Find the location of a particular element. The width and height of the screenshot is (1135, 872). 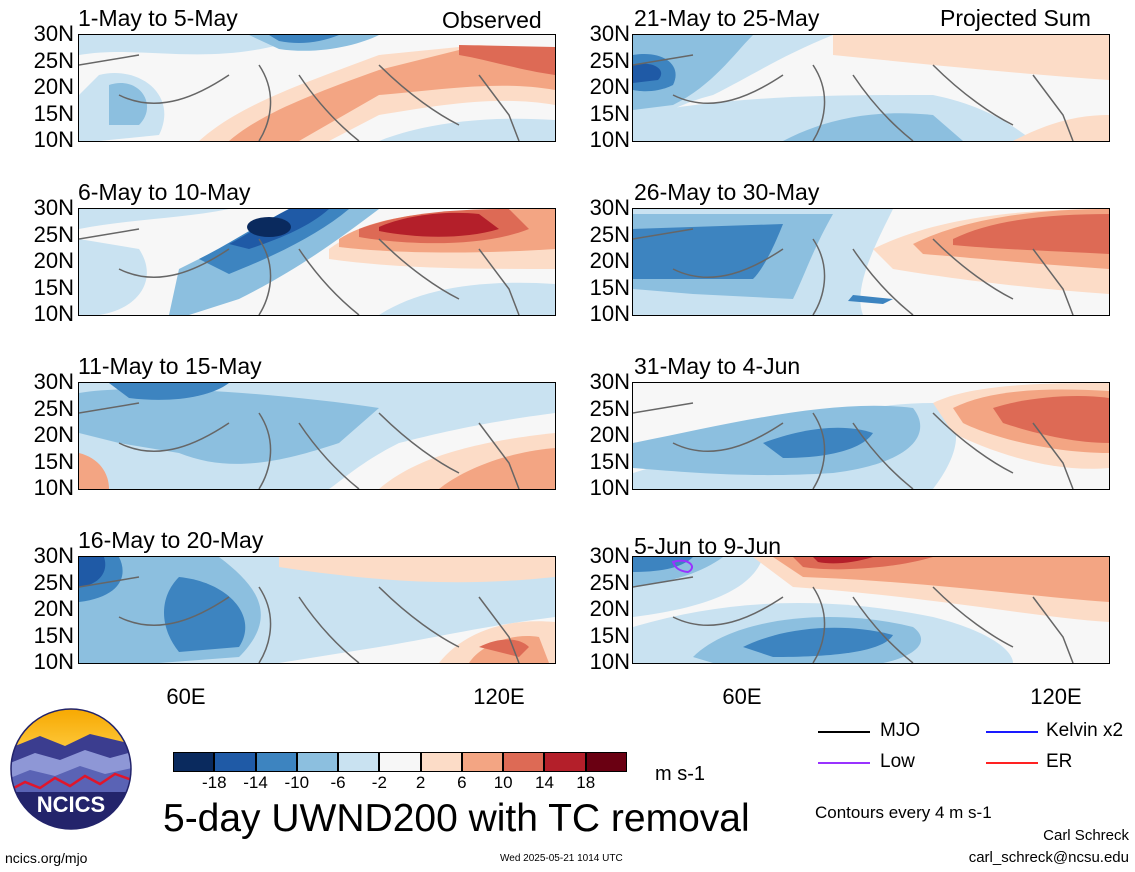

colorbar-tick-label: 6 is located at coordinates (462, 782).